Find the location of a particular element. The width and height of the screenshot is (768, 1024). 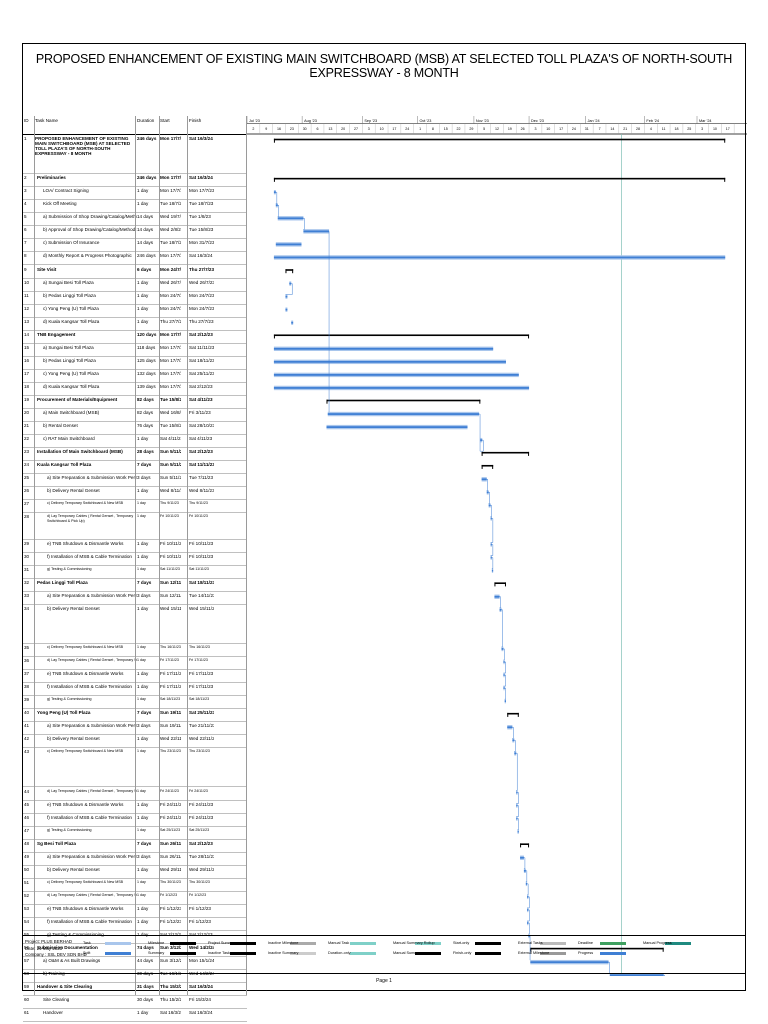

cell-finish: Wed 14/2/24 is located at coordinates (201, 948).